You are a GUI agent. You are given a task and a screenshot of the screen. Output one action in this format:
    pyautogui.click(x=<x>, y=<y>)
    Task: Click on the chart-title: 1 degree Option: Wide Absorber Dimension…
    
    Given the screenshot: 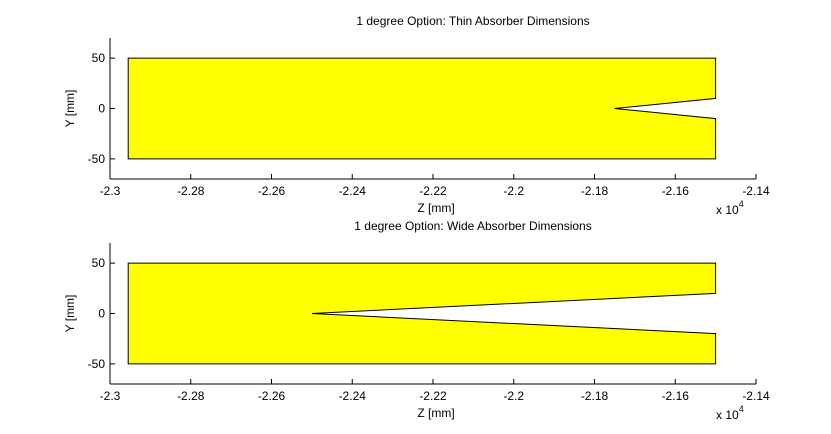 What is the action you would take?
    pyautogui.click(x=472, y=226)
    